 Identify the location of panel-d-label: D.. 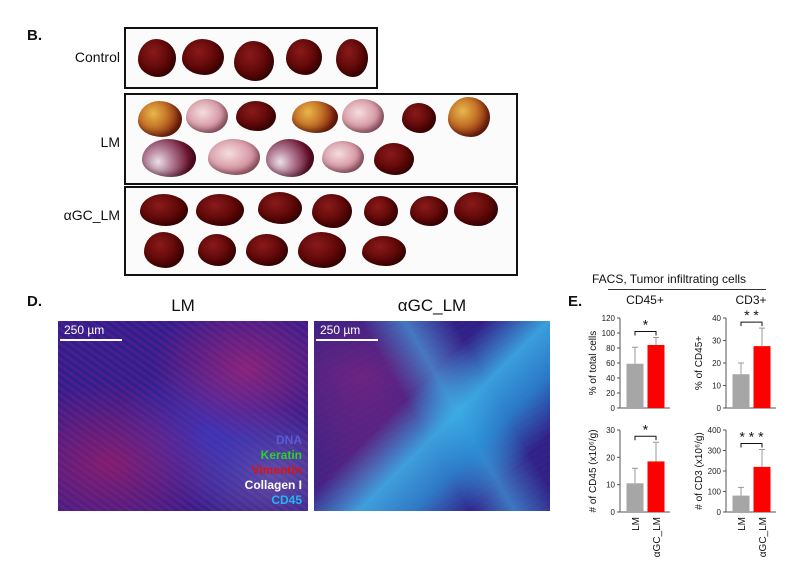
(34, 301).